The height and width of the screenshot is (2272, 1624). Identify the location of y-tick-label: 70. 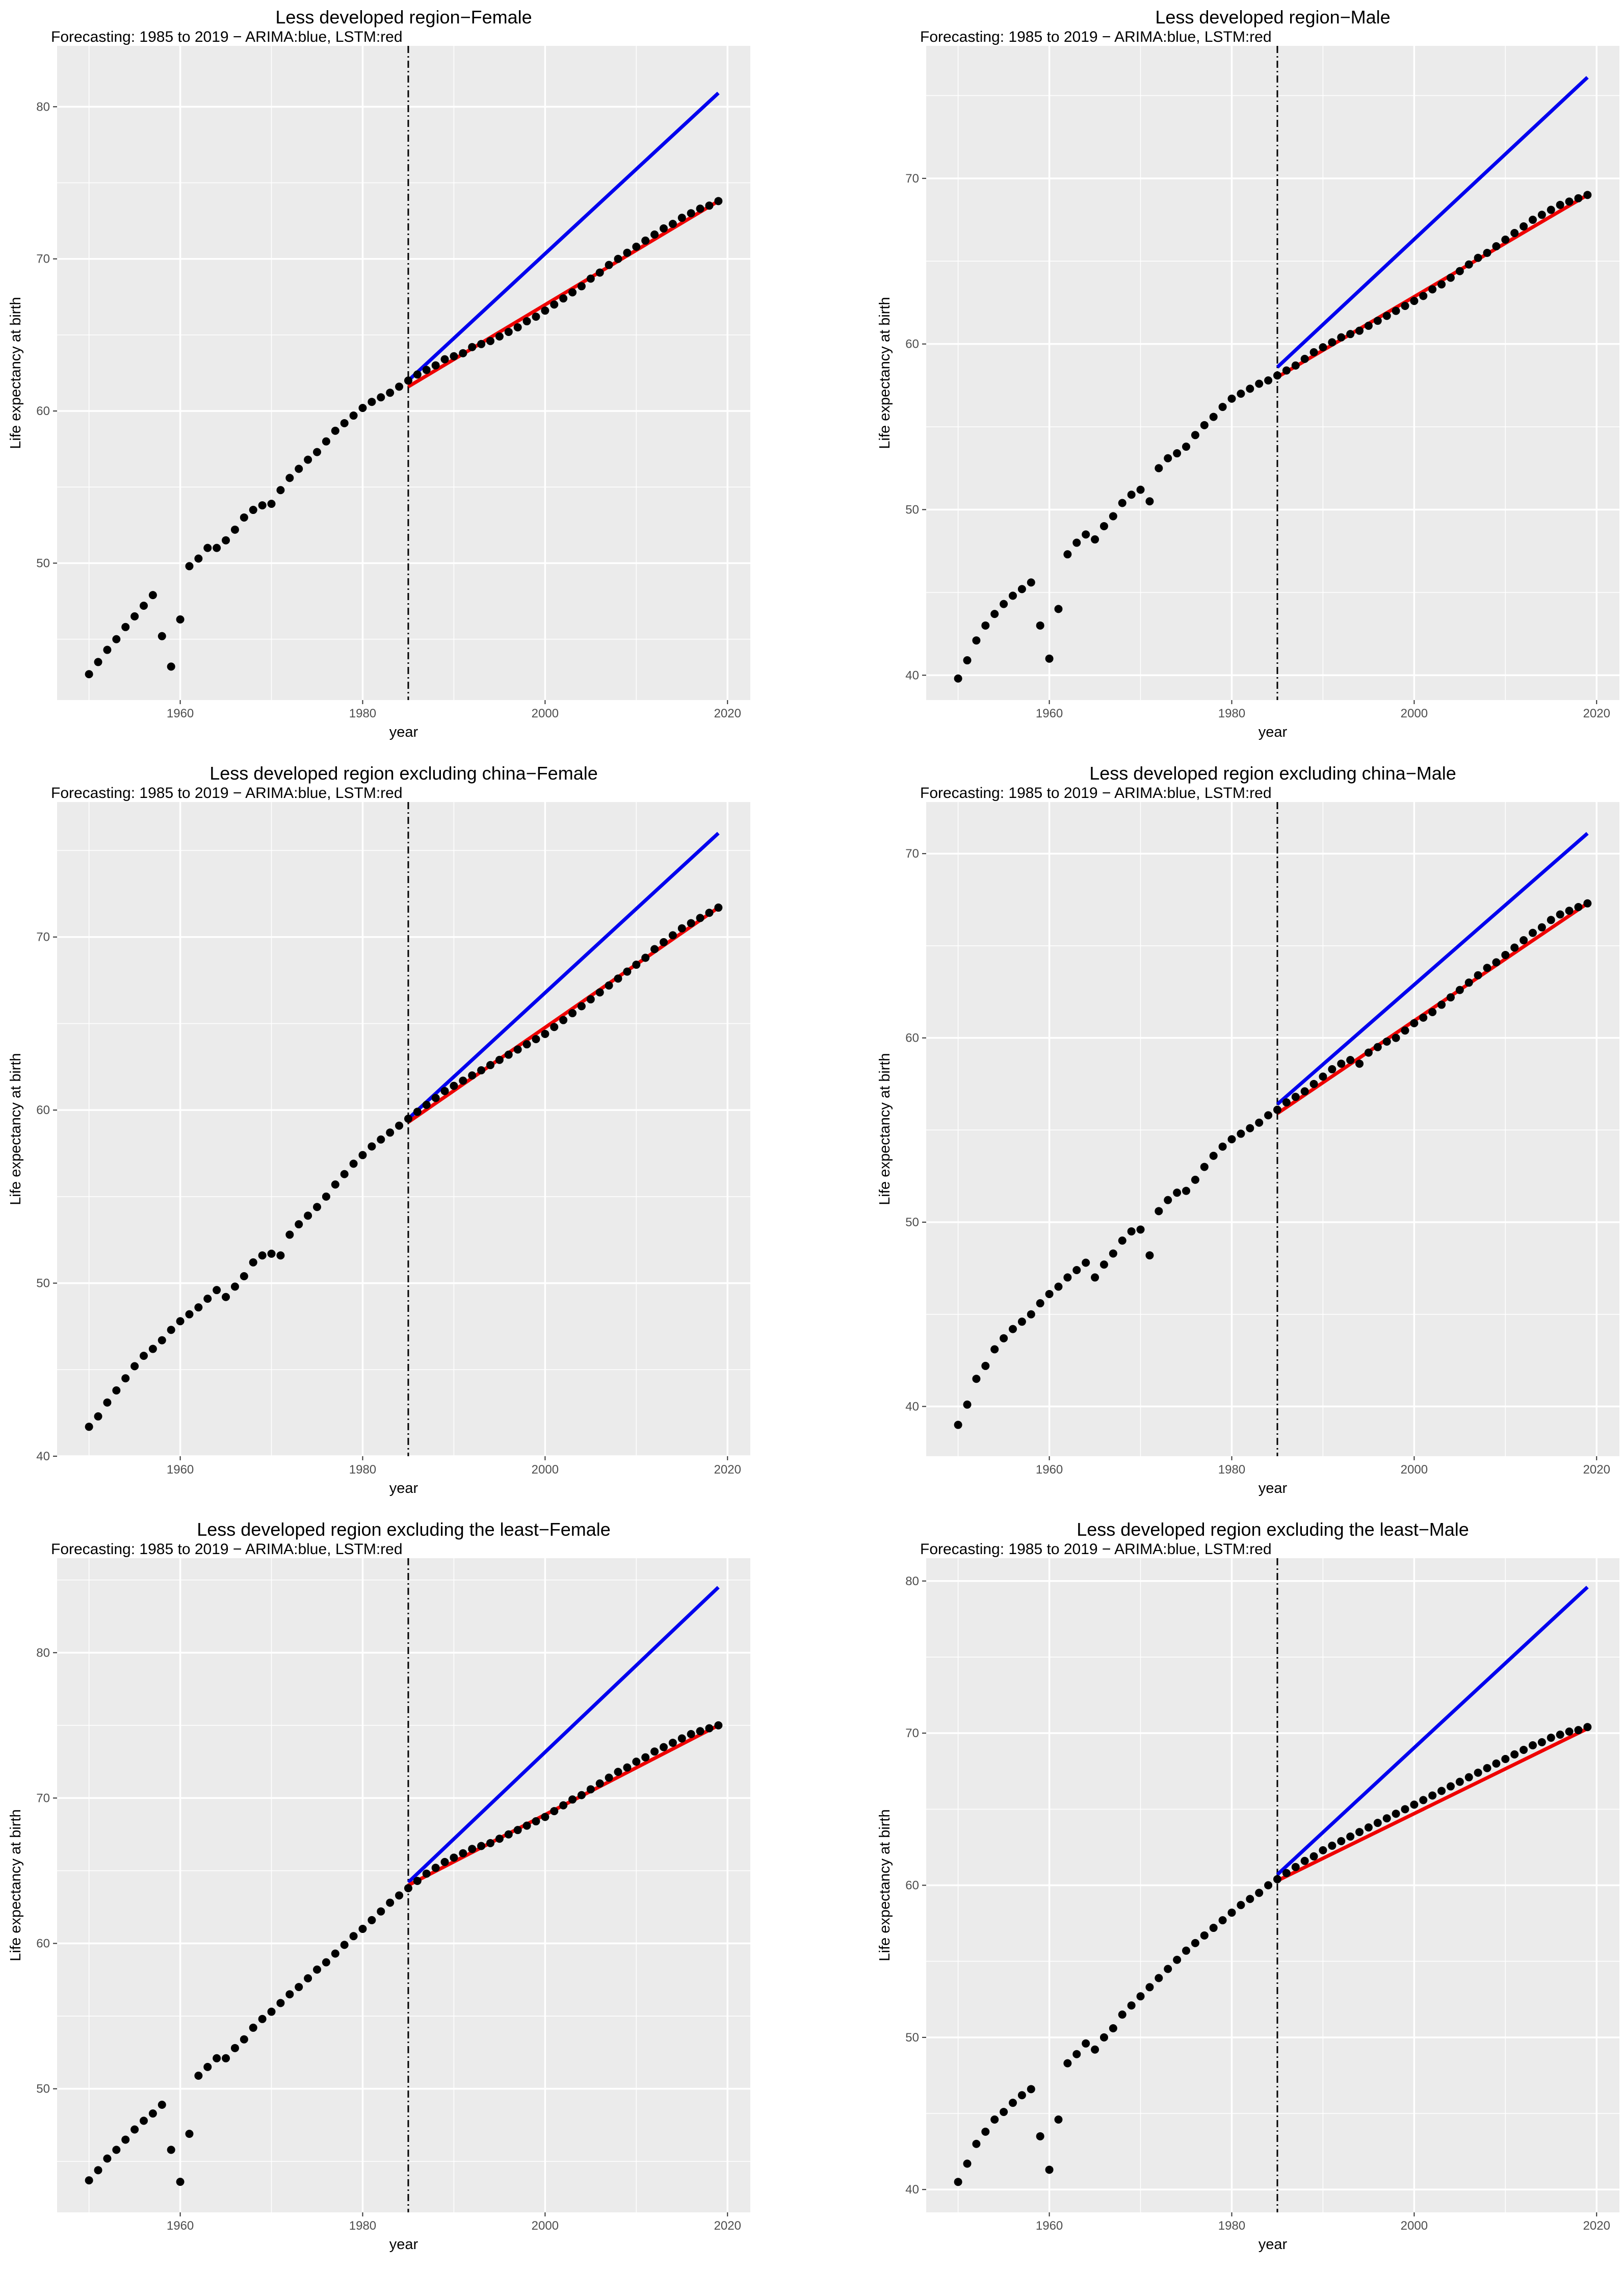
(912, 854).